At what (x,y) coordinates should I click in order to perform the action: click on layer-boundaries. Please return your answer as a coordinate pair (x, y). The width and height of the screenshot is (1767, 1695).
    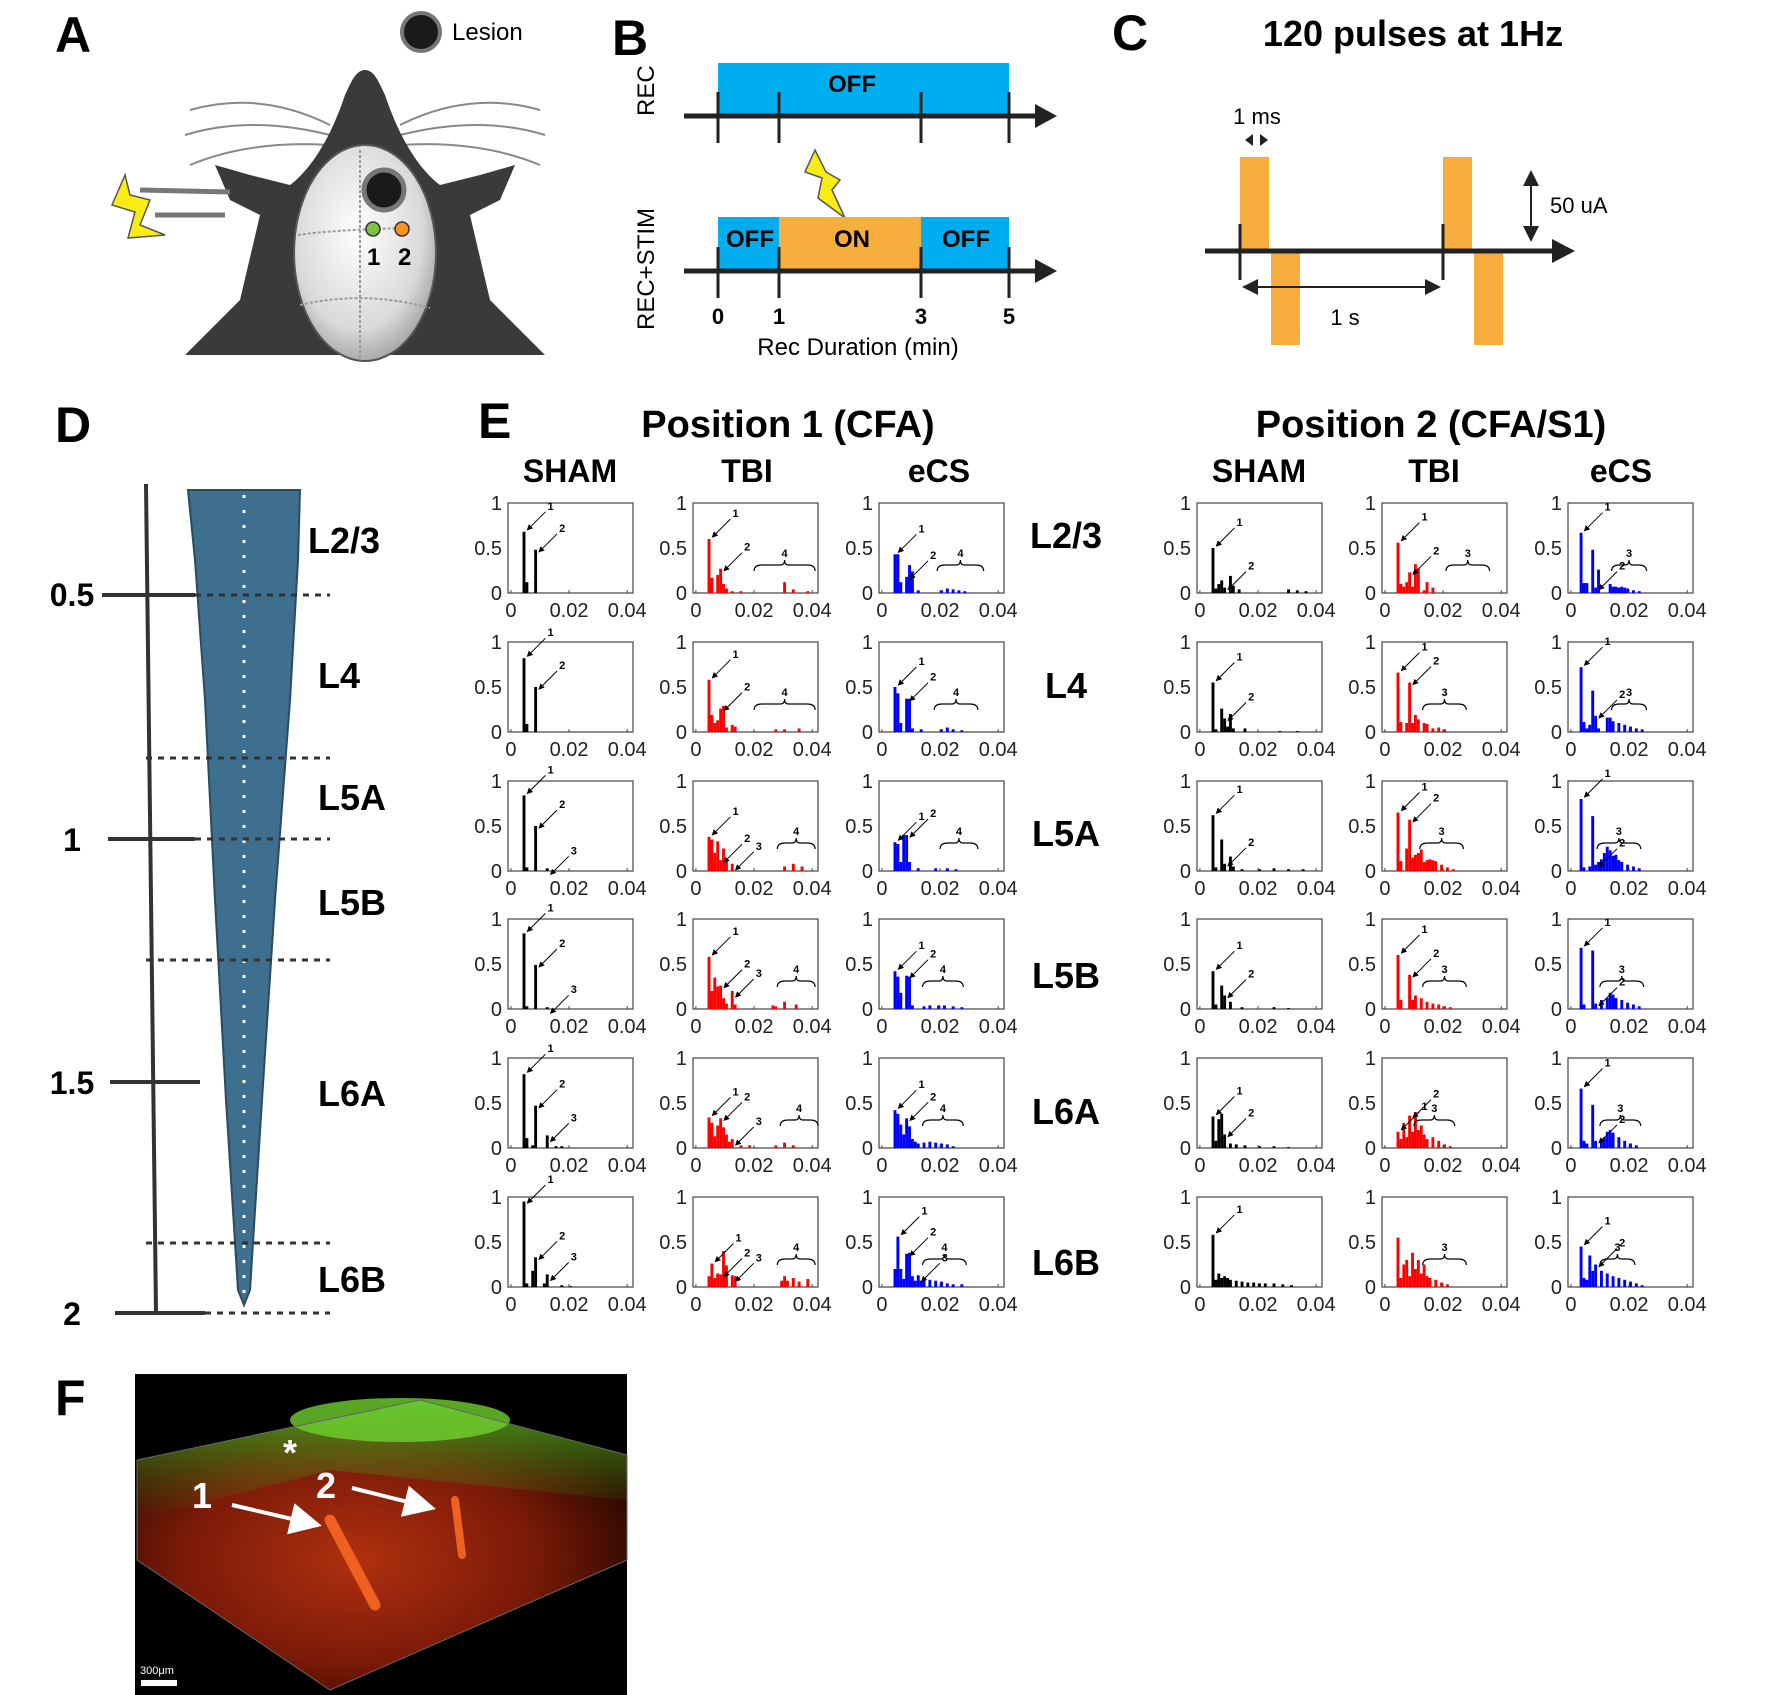
    Looking at the image, I should click on (238, 954).